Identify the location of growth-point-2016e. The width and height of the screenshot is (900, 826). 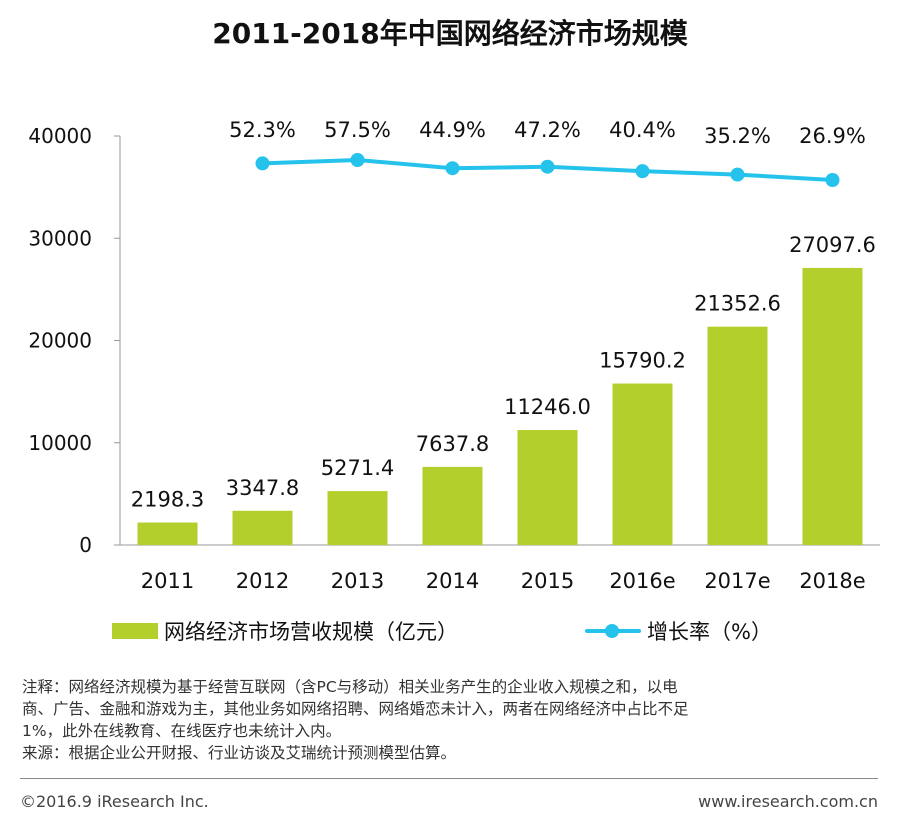
(642, 171).